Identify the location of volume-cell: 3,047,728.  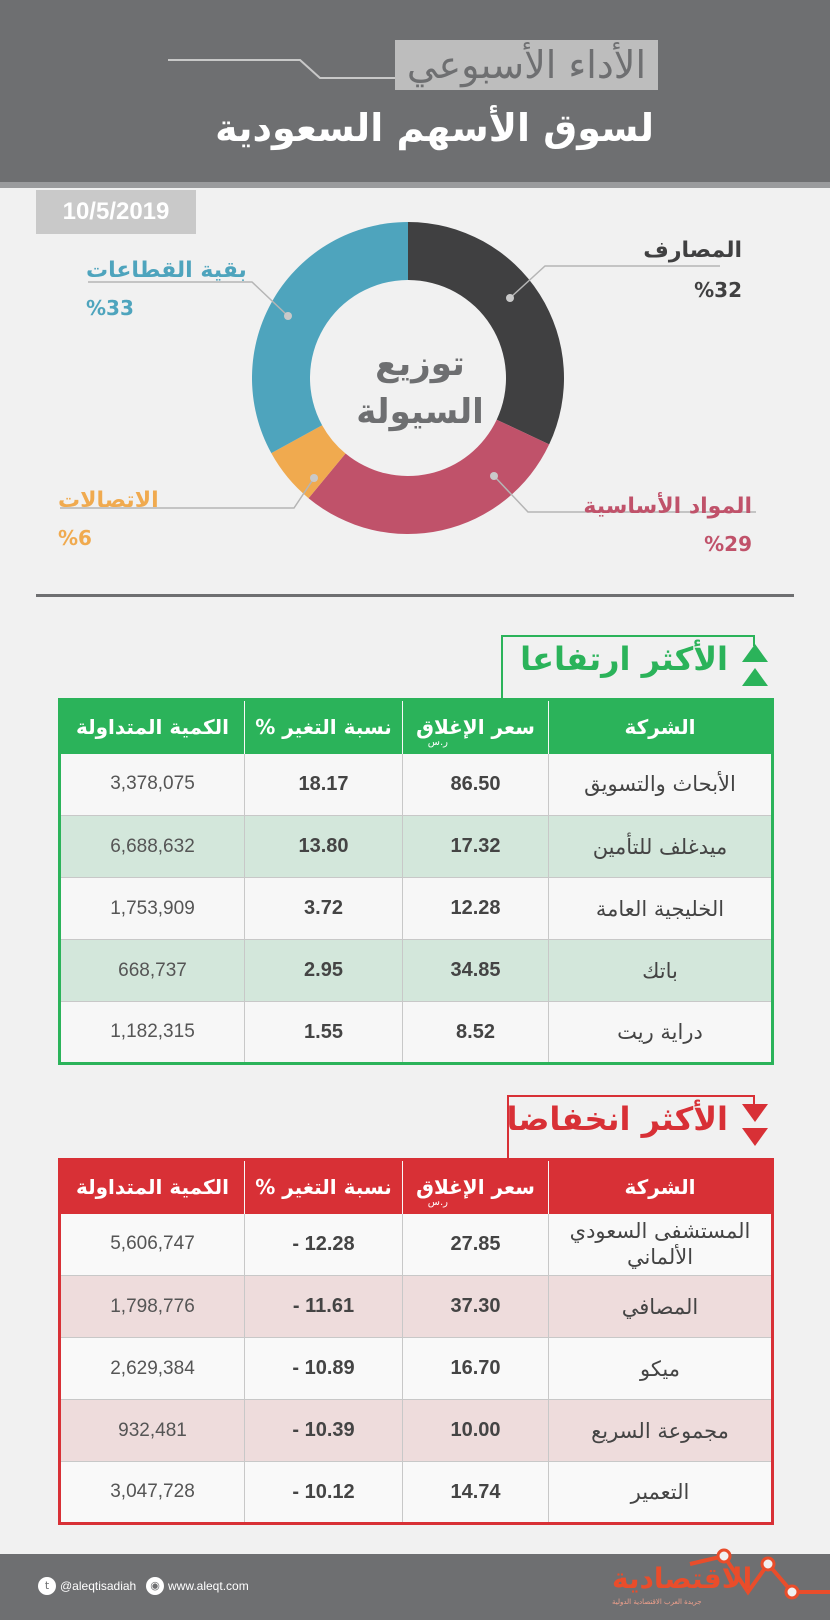
(152, 1492).